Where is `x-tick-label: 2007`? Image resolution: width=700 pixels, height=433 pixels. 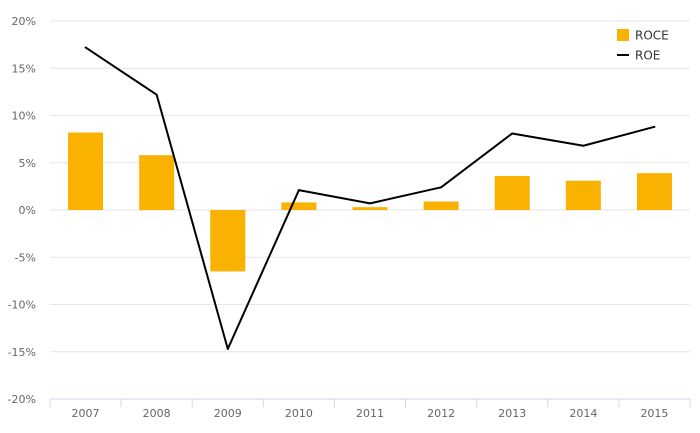 x-tick-label: 2007 is located at coordinates (86, 413).